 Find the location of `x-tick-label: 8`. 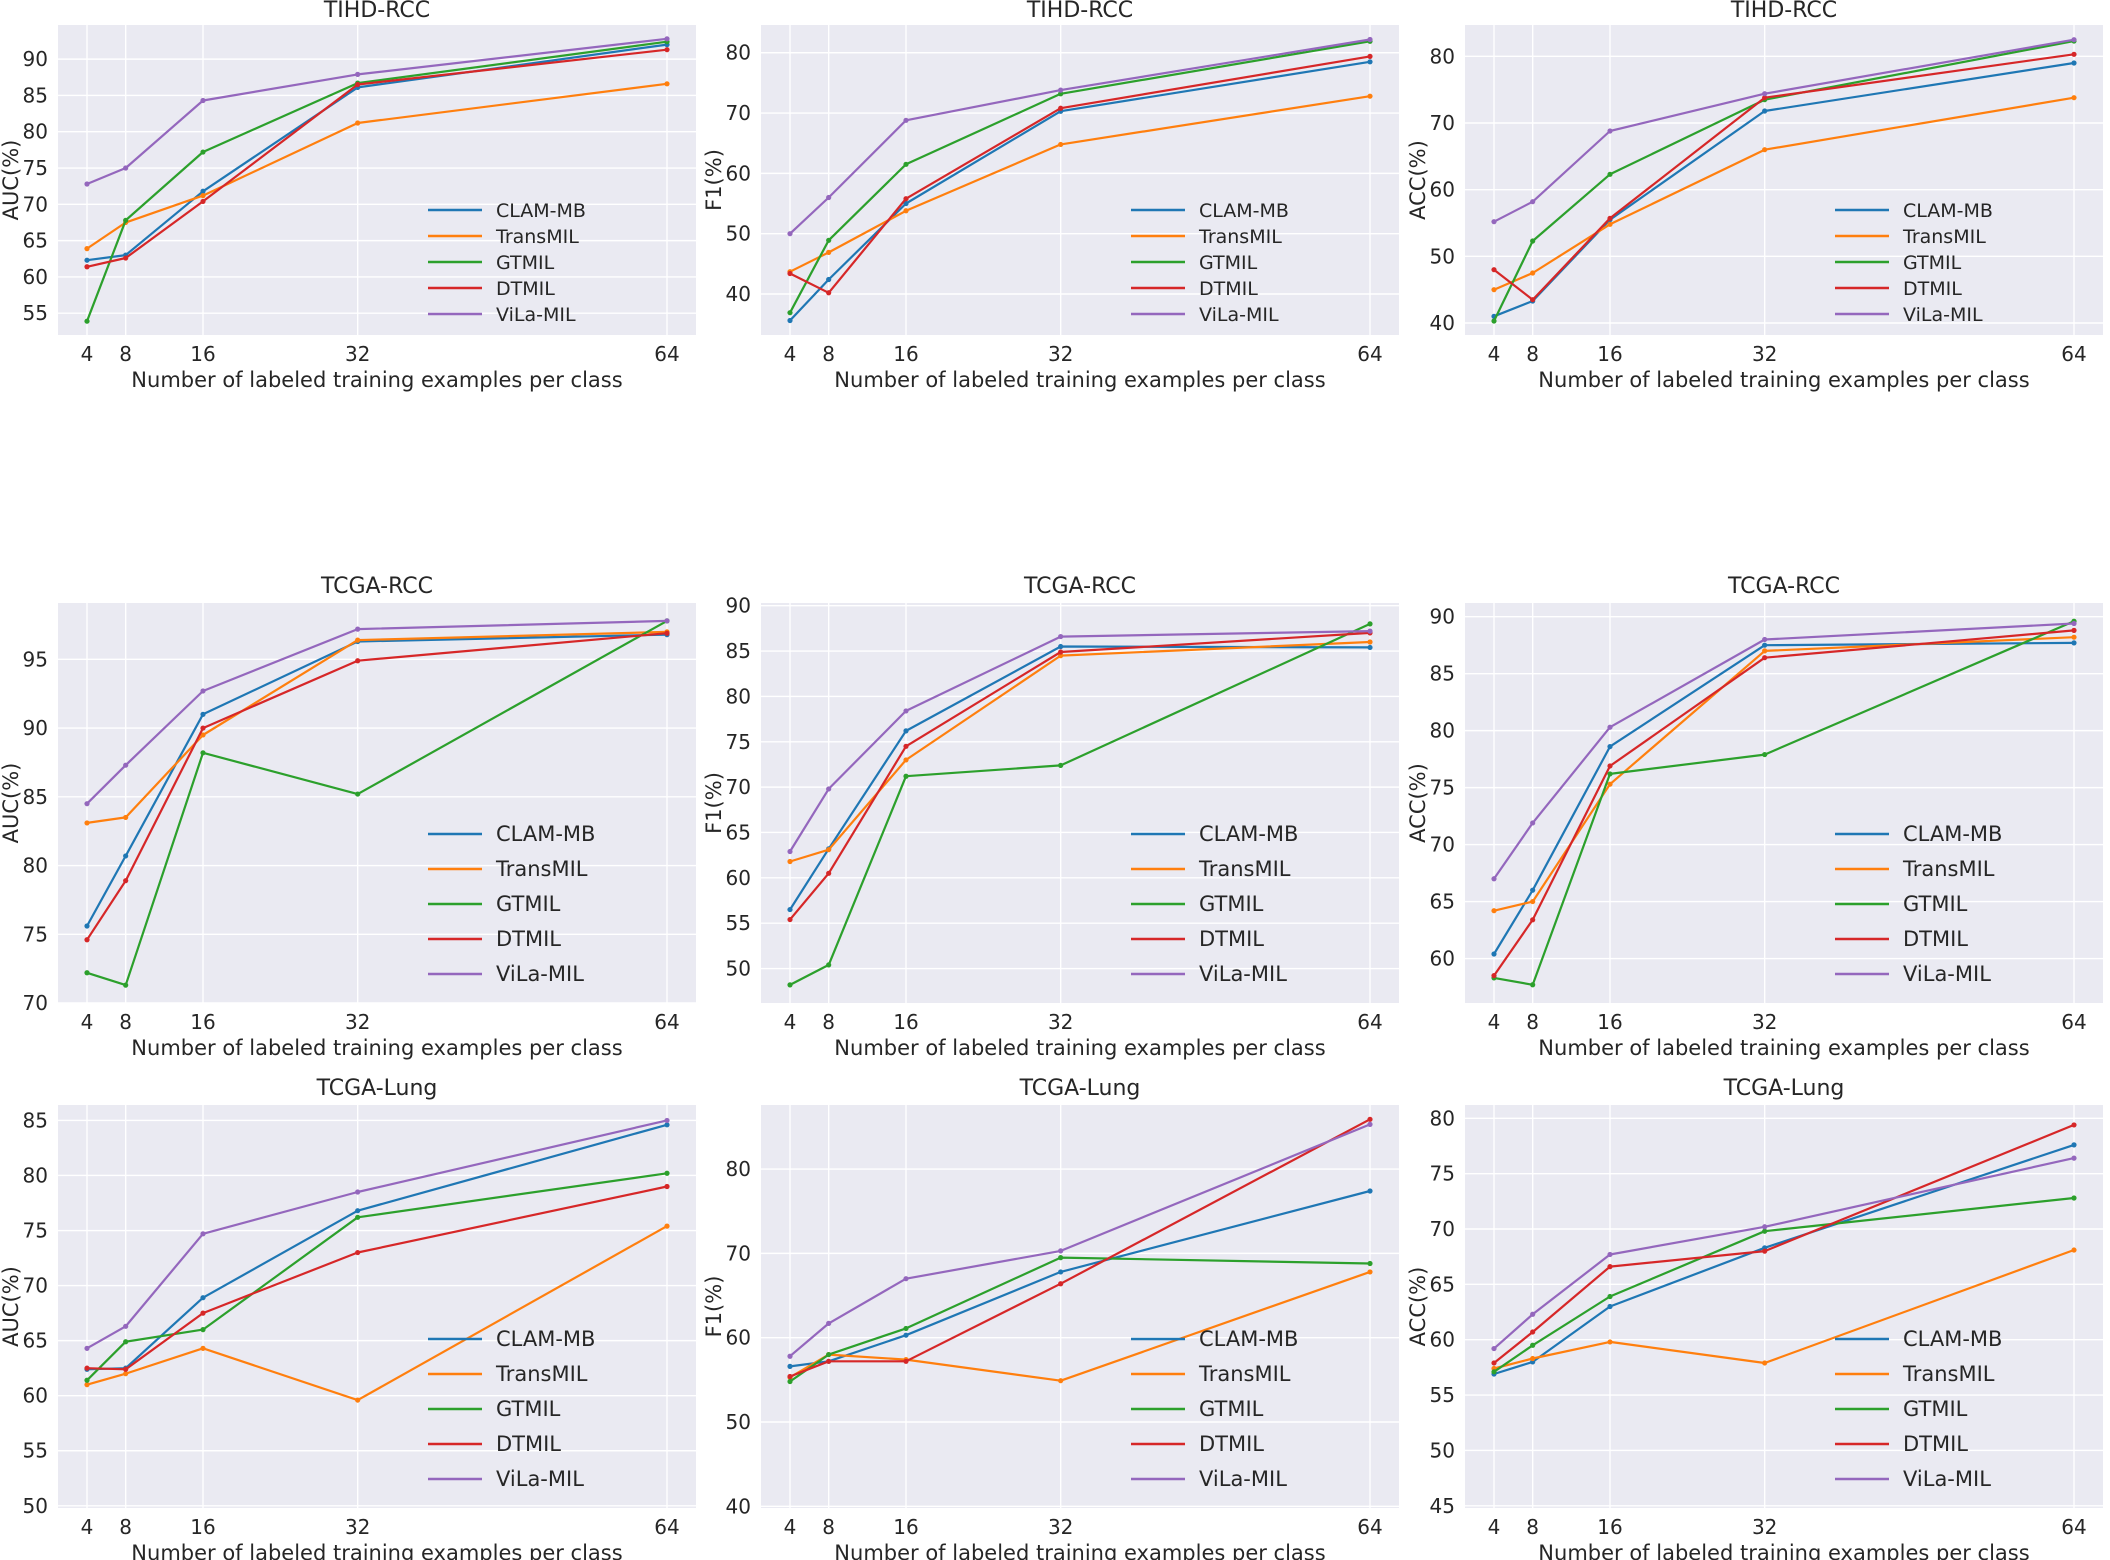

x-tick-label: 8 is located at coordinates (125, 1527).